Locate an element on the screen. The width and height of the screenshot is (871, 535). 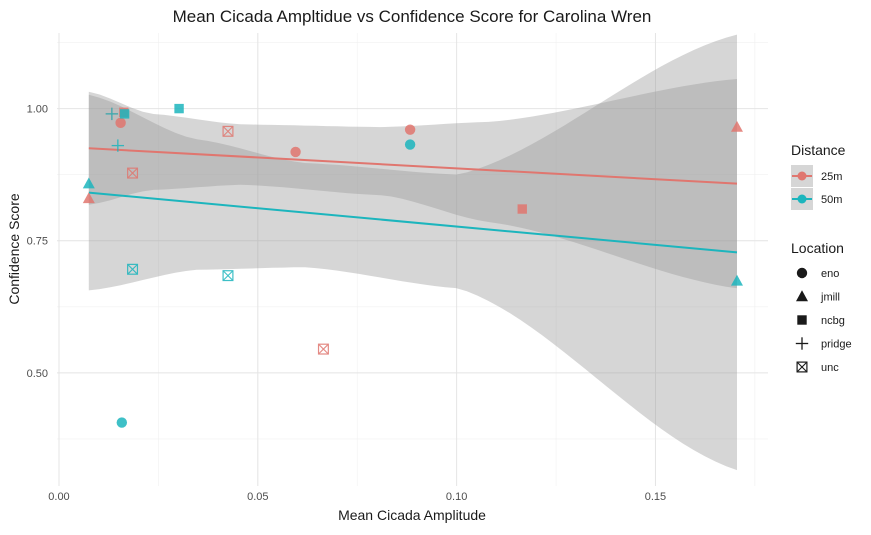
y-tick-label: 1.00 is located at coordinates (37, 110).